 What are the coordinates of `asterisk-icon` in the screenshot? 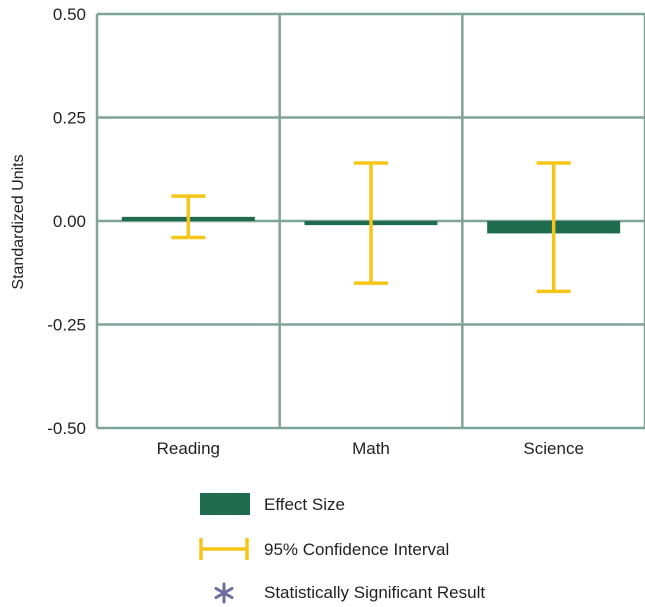 It's located at (224, 593).